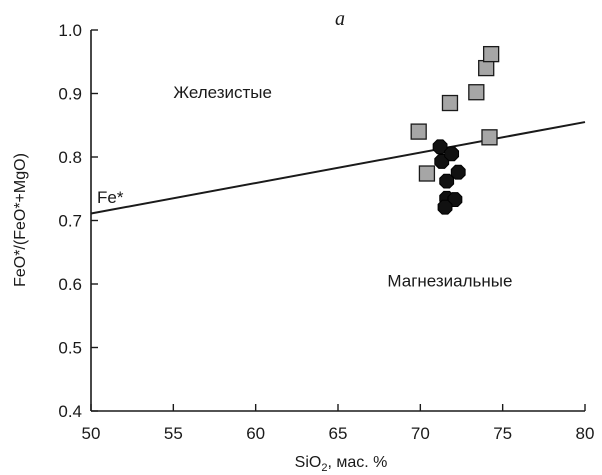 The height and width of the screenshot is (475, 602). What do you see at coordinates (70, 94) in the screenshot?
I see `y-tick-label: 0.9` at bounding box center [70, 94].